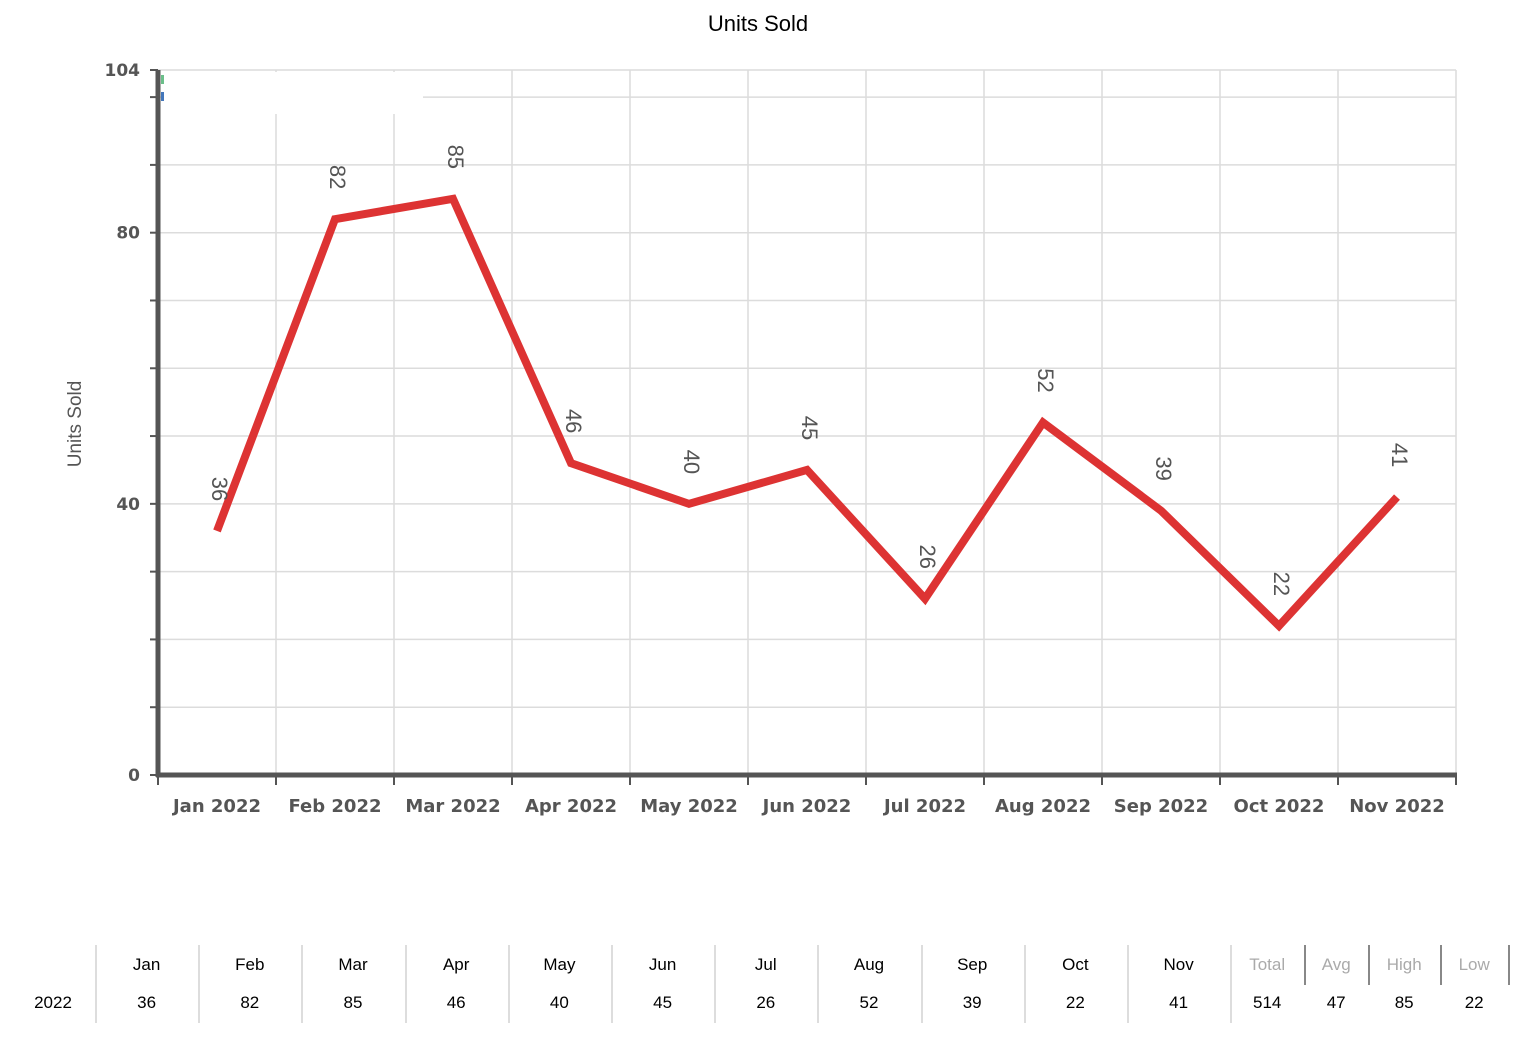 The width and height of the screenshot is (1530, 1048). Describe the element at coordinates (1267, 984) in the screenshot. I see `summary-cell: Total 514` at that location.